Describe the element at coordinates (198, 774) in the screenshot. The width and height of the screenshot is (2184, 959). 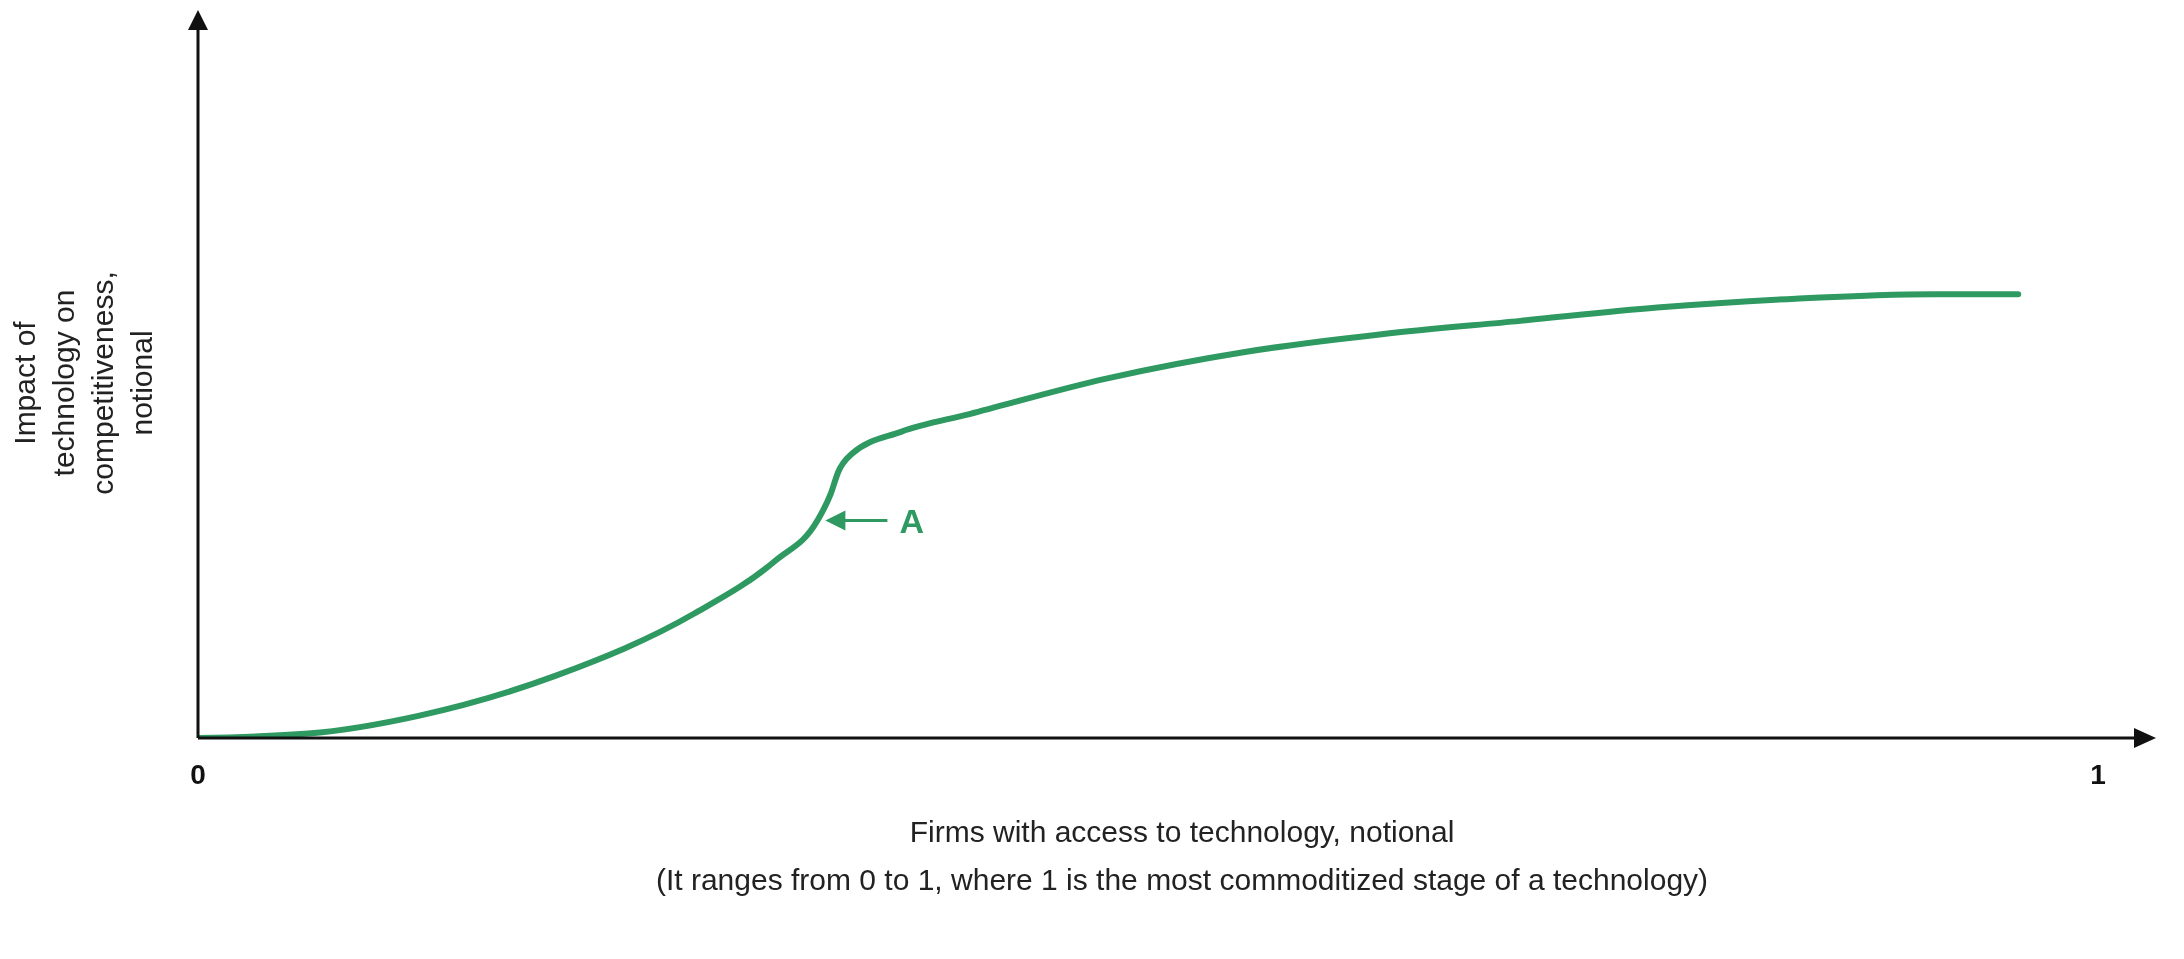
I see `x-tick-label: 0` at that location.